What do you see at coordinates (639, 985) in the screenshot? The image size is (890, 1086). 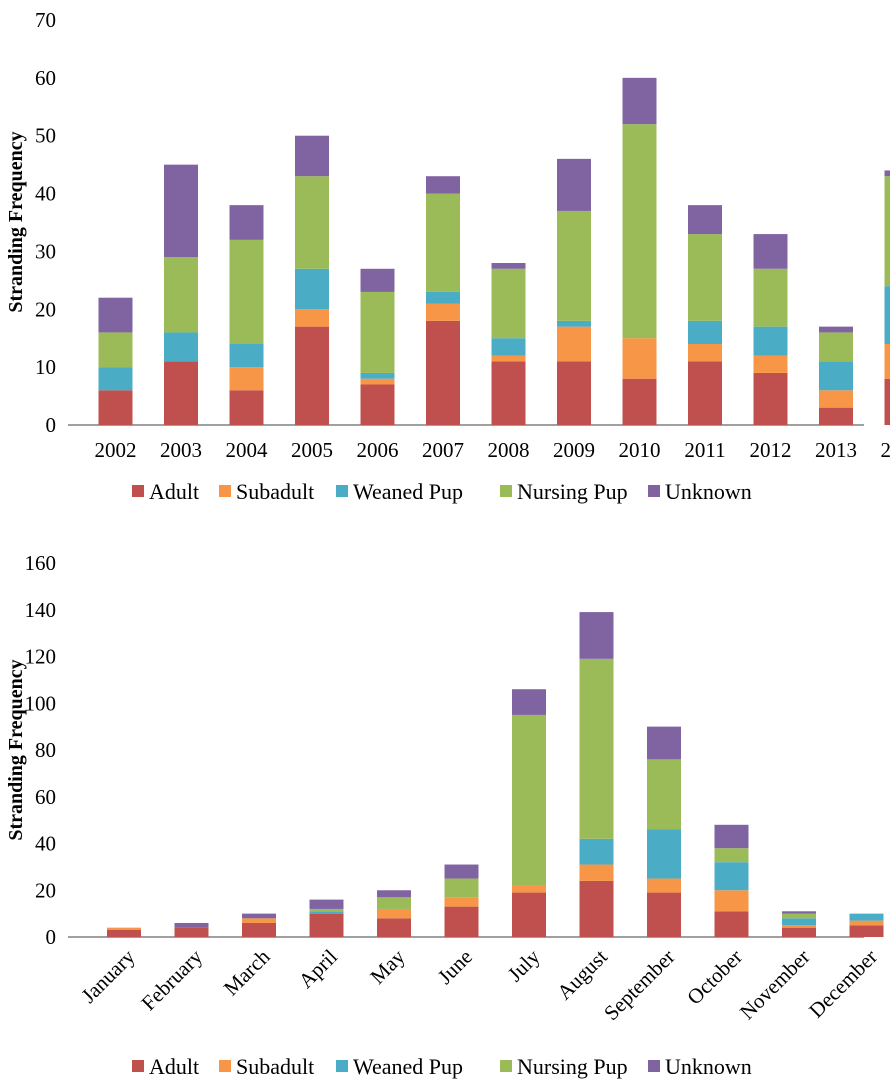 I see `x-tick-label: September` at bounding box center [639, 985].